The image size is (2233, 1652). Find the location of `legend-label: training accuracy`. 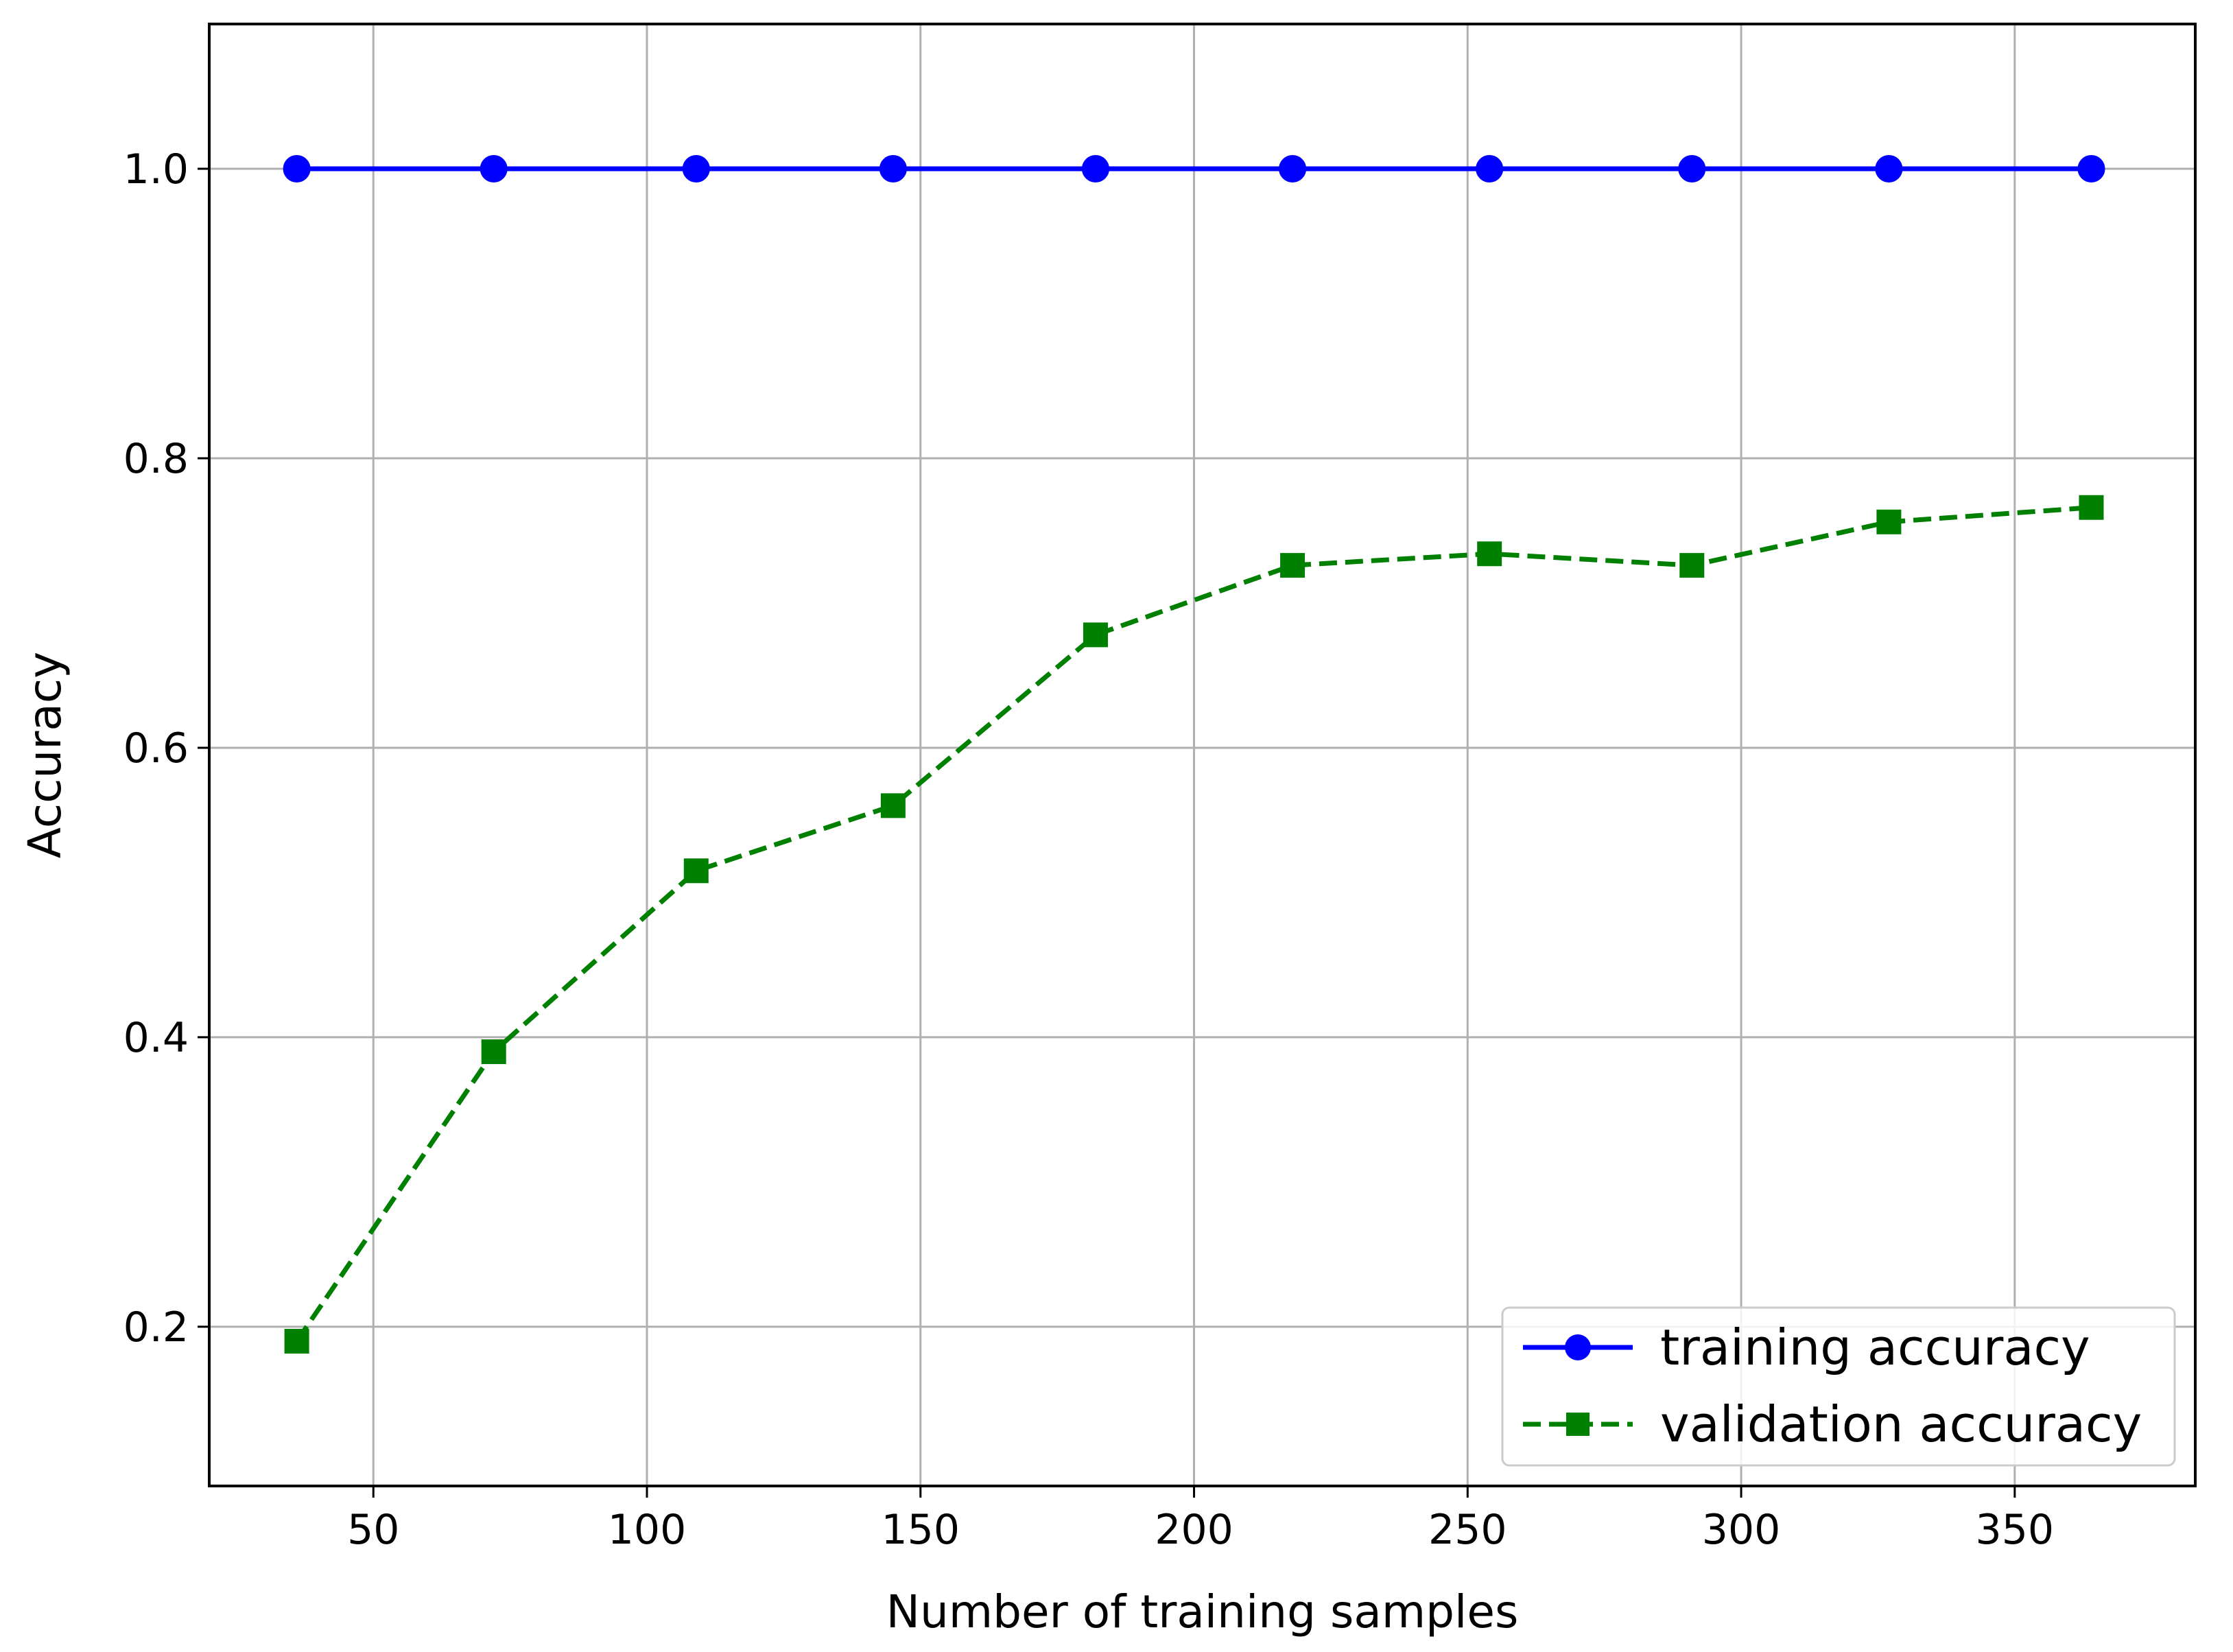

legend-label: training accuracy is located at coordinates (1875, 1347).